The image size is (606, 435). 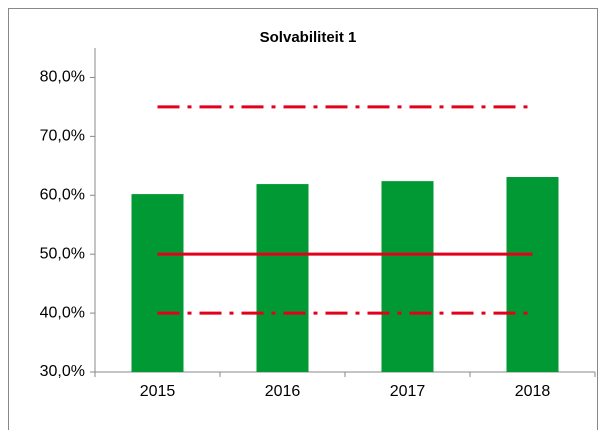 What do you see at coordinates (158, 391) in the screenshot?
I see `x-tick-label: 2015` at bounding box center [158, 391].